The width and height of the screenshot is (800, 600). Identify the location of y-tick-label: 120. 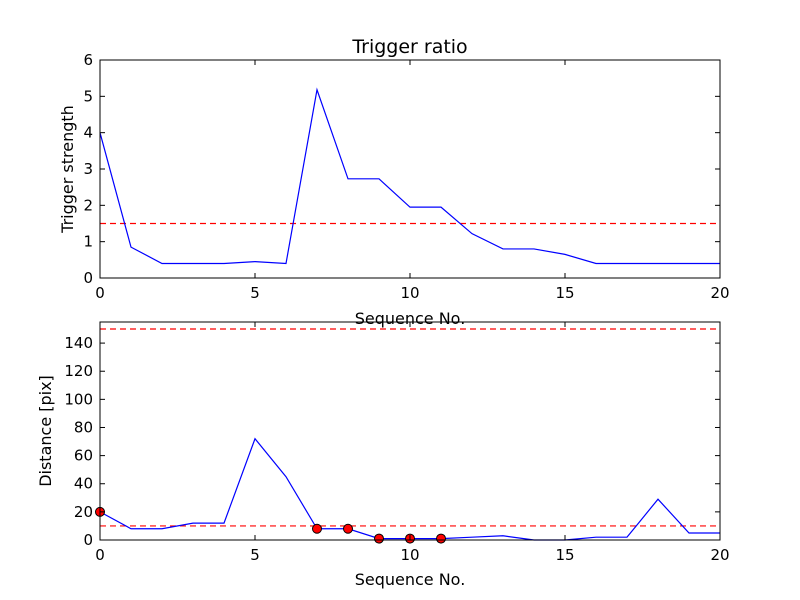
(78, 371).